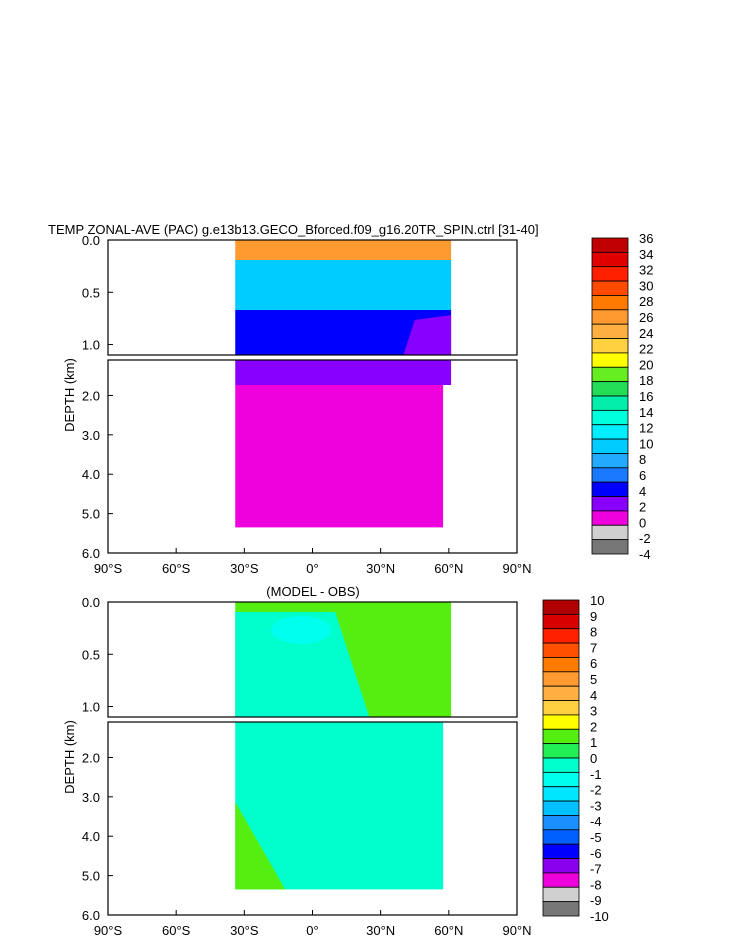  What do you see at coordinates (302, 664) in the screenshot?
I see `diff-zero-region-upper` at bounding box center [302, 664].